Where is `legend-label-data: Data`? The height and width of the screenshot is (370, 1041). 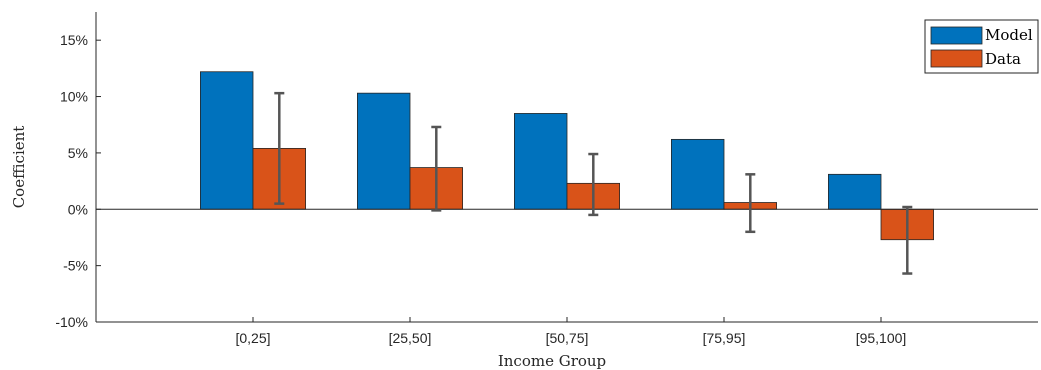
legend-label-data: Data is located at coordinates (1003, 59).